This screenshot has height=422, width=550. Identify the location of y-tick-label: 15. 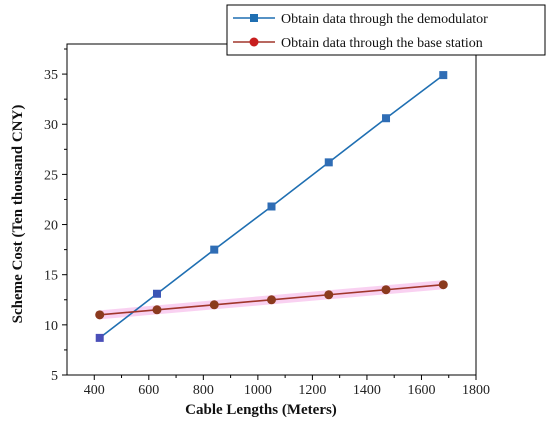
(51, 276).